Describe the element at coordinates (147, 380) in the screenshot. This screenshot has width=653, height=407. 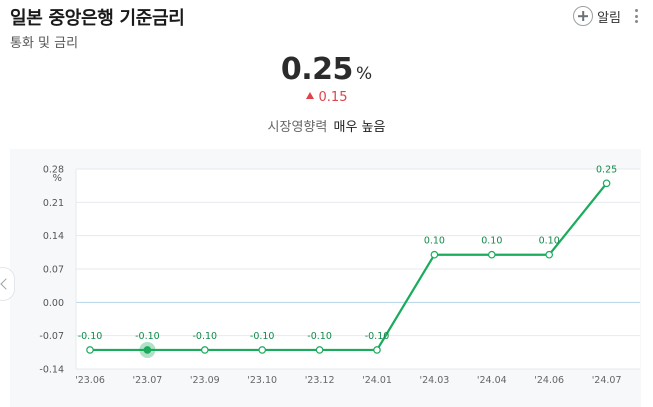
I see `x-tick-label: '23.07` at that location.